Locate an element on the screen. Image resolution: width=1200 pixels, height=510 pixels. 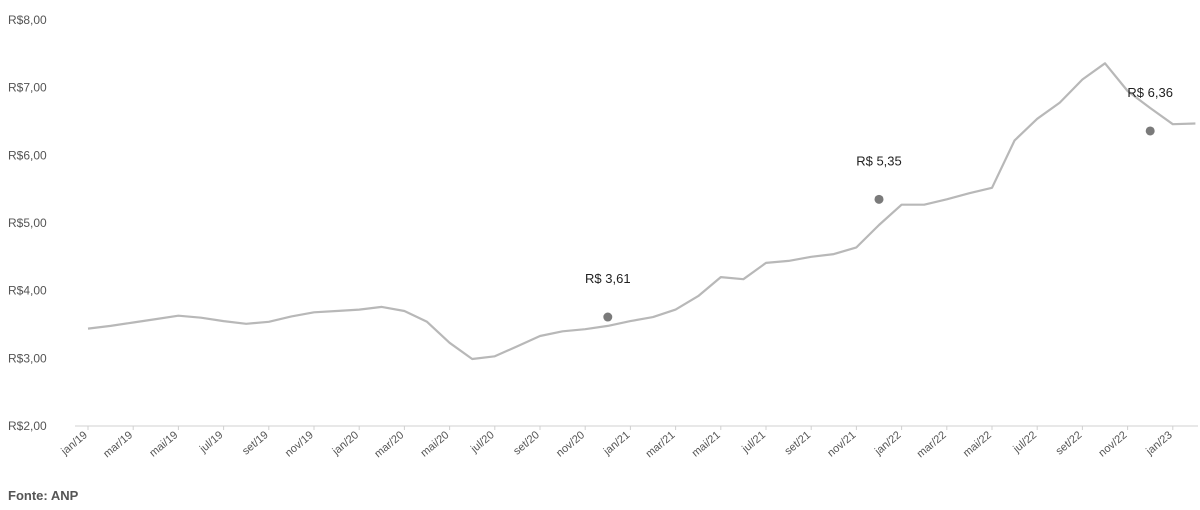
x-tick-label: set/21 is located at coordinates (797, 443).